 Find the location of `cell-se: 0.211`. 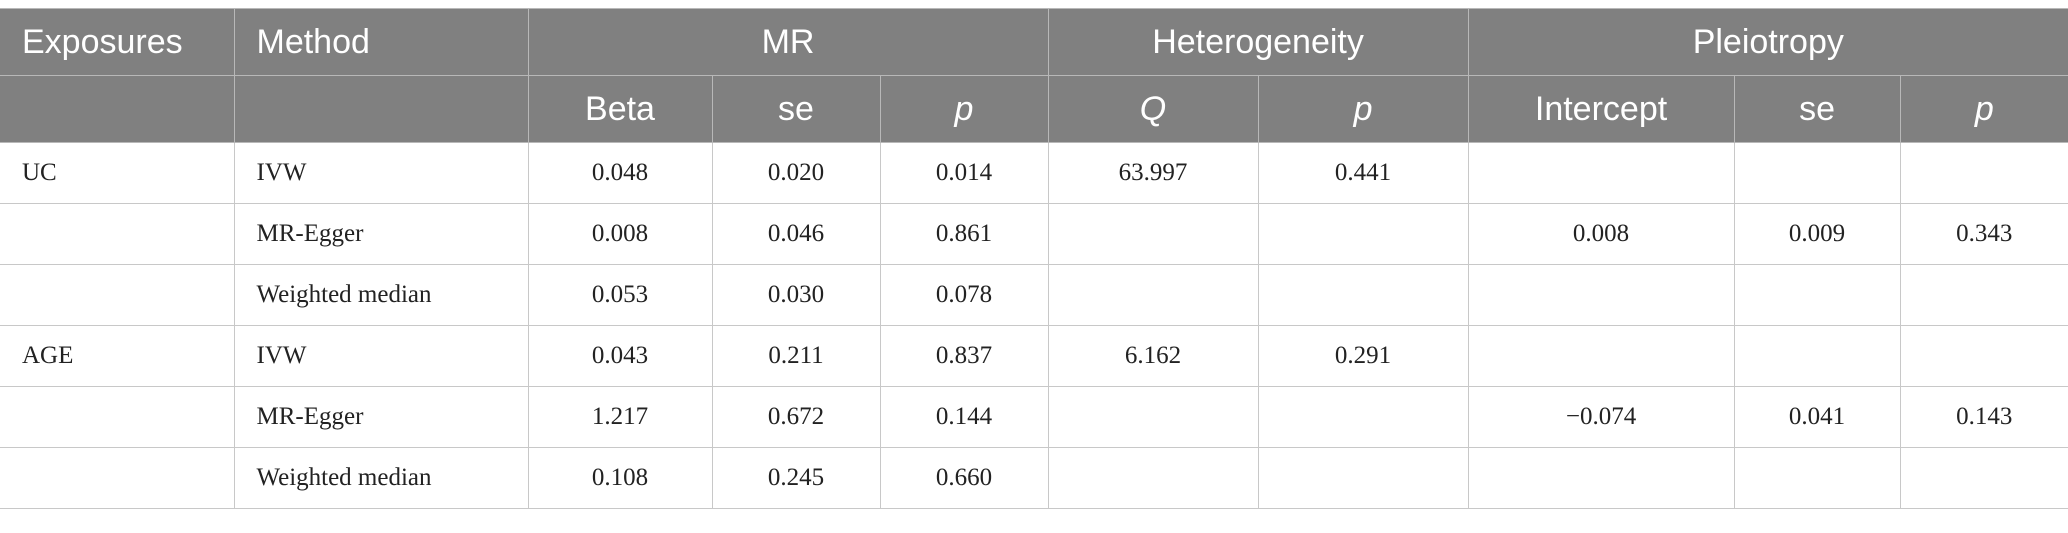

cell-se: 0.211 is located at coordinates (796, 356).